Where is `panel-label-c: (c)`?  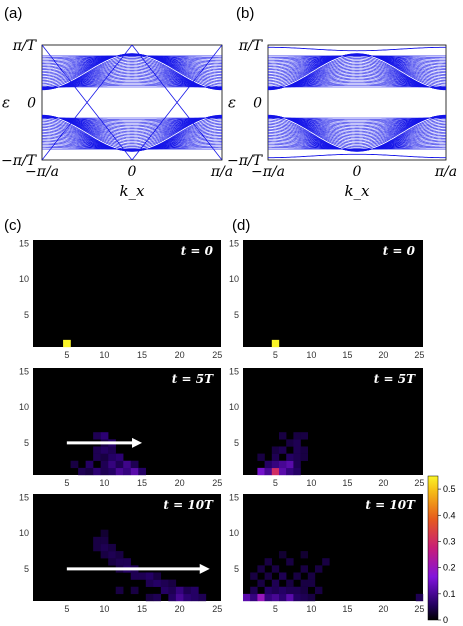
panel-label-c: (c) is located at coordinates (13, 225).